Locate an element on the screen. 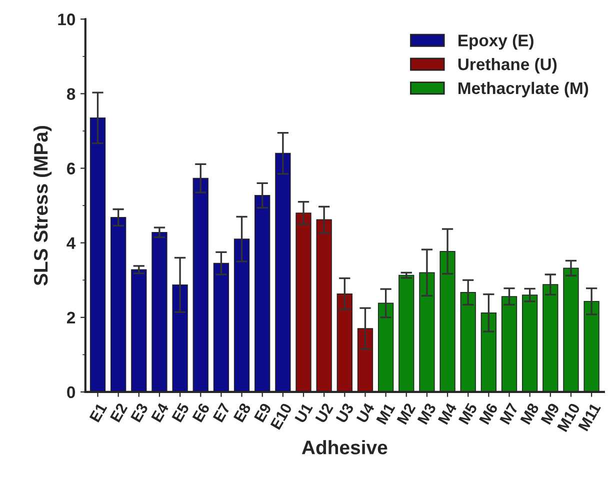 This screenshot has height=478, width=610. x-tick-label: E9 is located at coordinates (263, 412).